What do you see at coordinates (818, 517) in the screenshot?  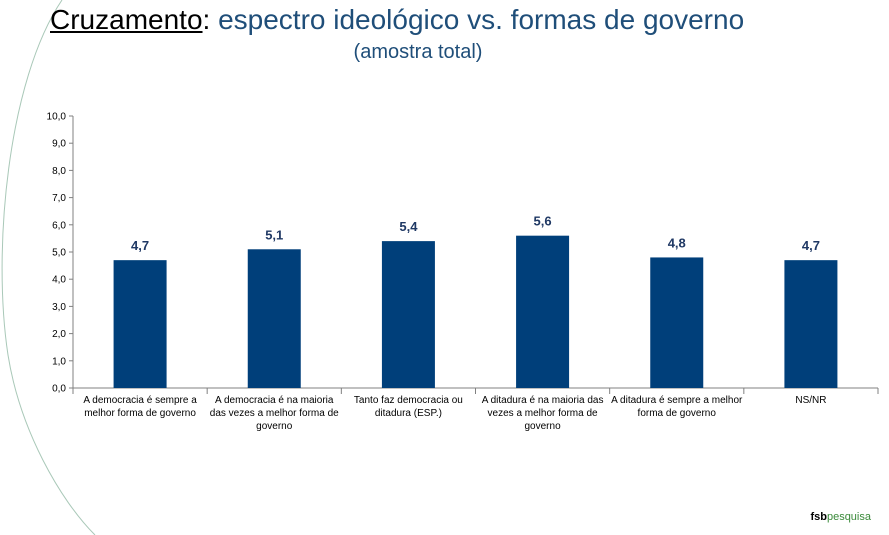 I see `logo-text-fsb: fsb` at bounding box center [818, 517].